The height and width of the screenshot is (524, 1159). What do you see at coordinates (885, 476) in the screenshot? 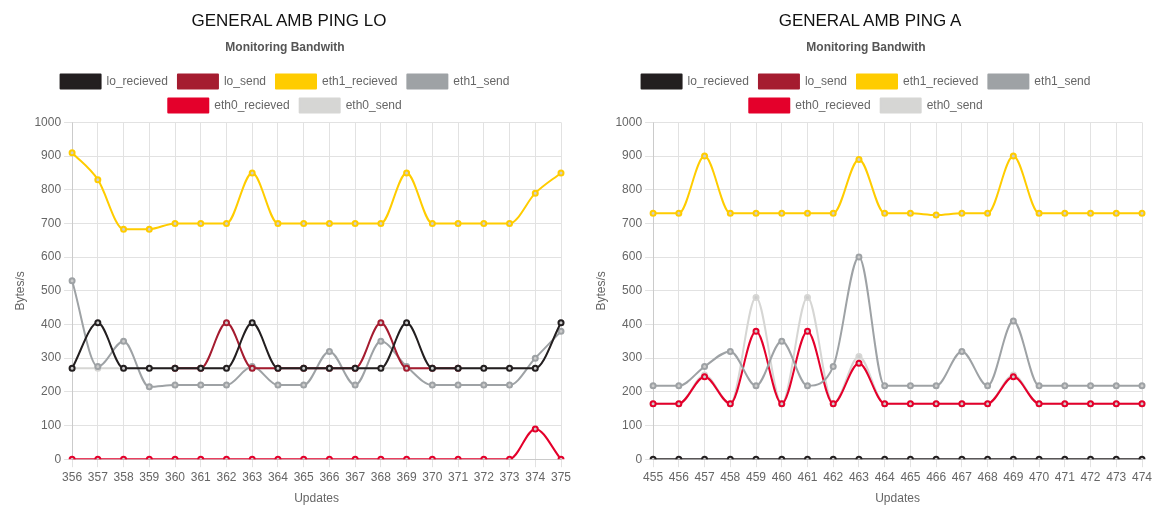
I see `x-tick-label: 464` at bounding box center [885, 476].